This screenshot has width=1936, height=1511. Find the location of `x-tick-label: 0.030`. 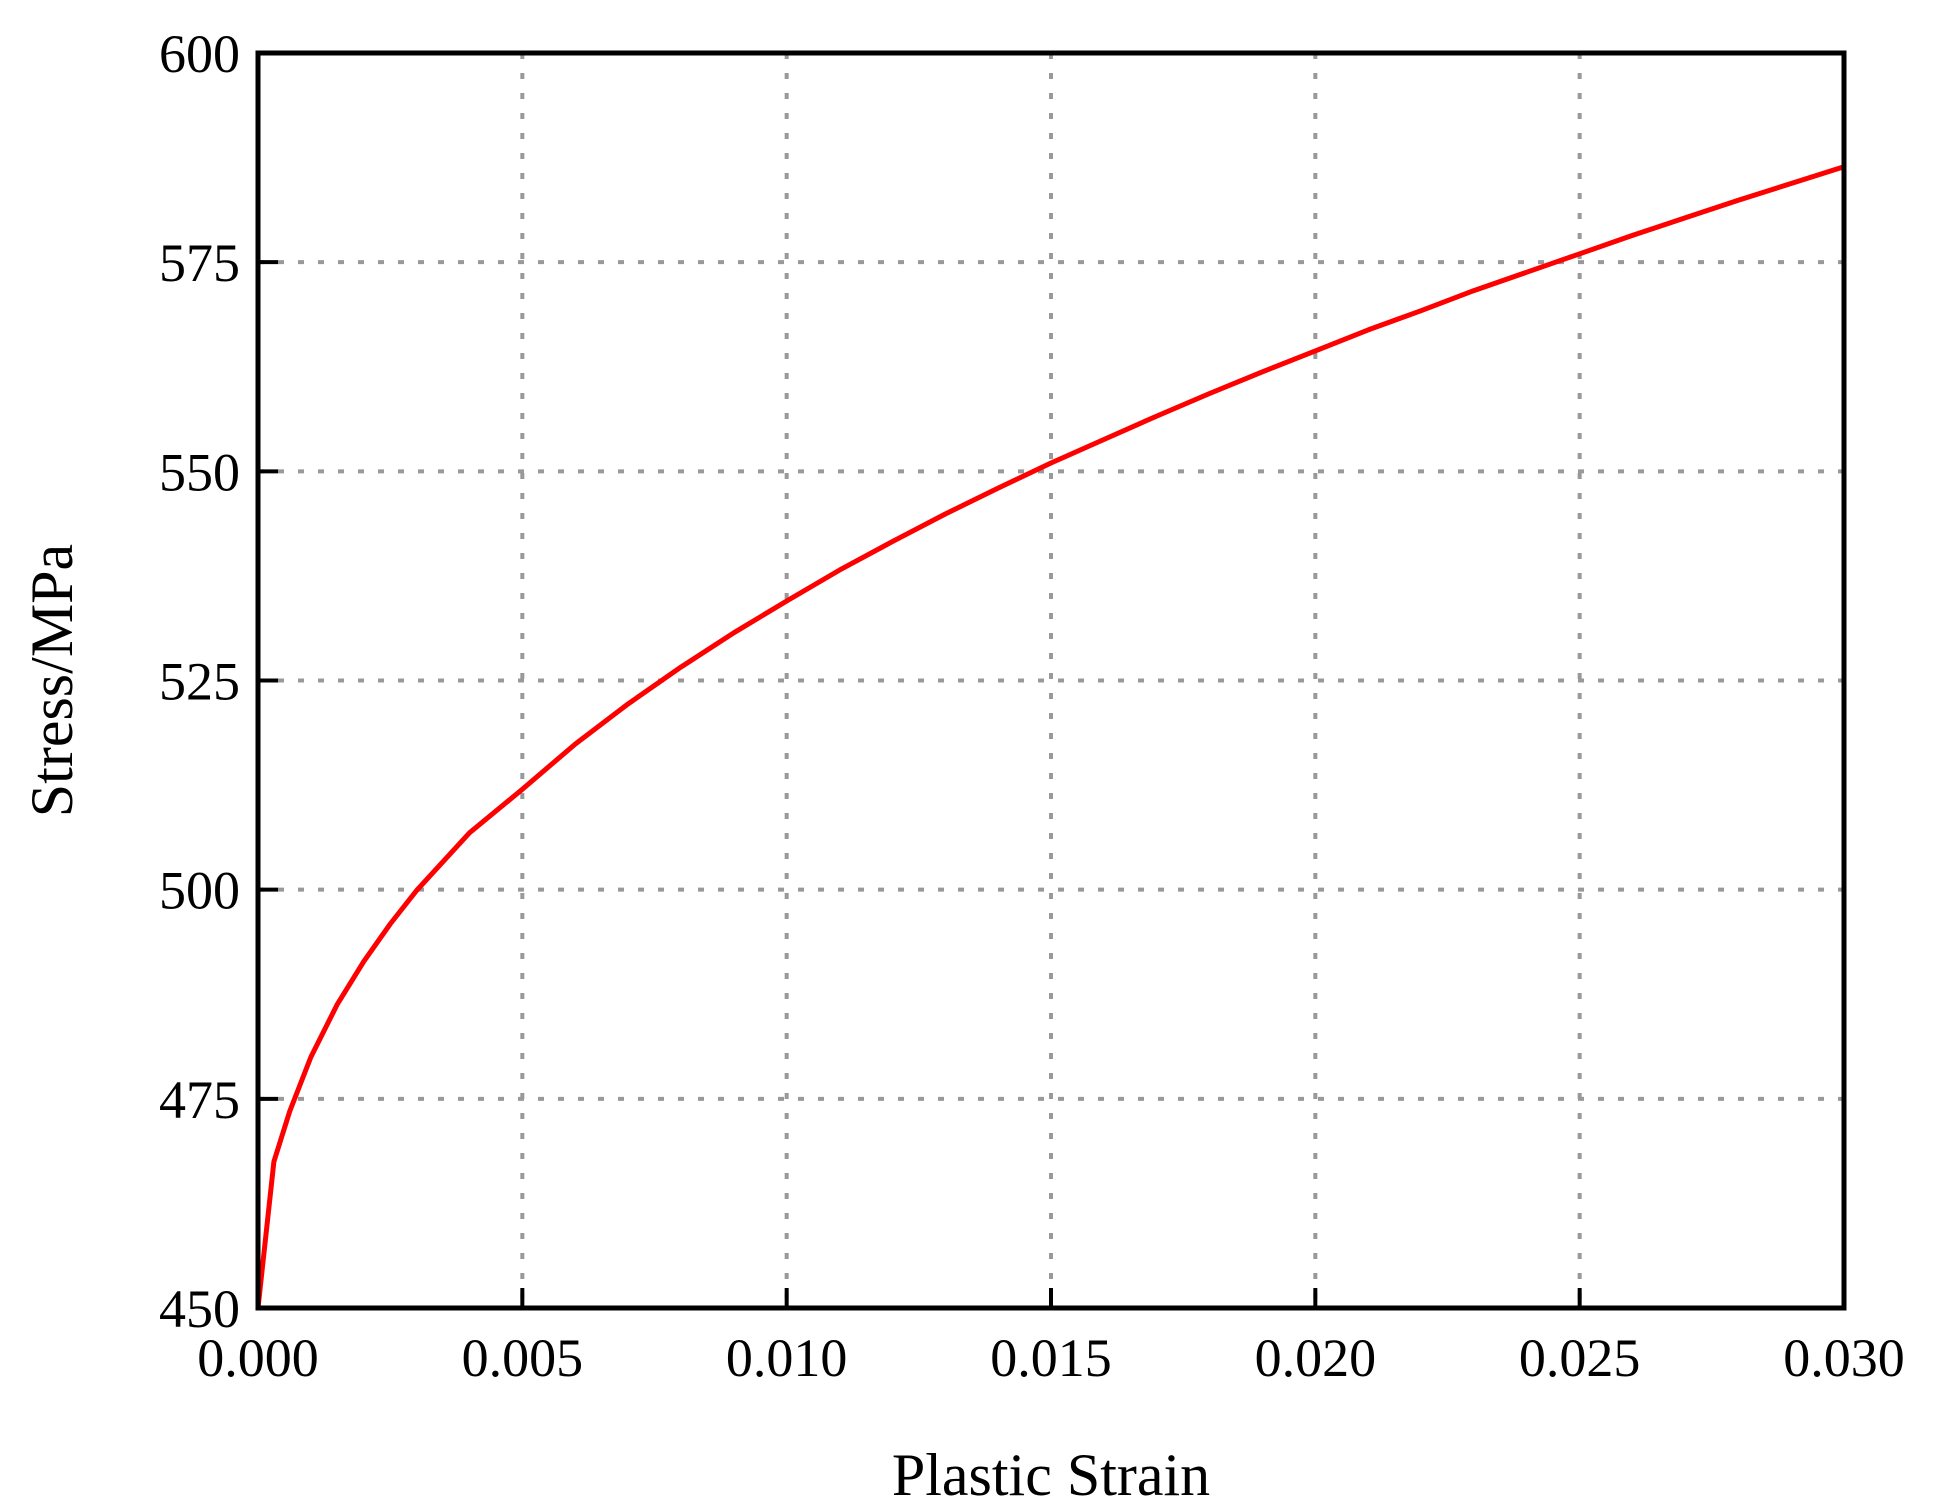

x-tick-label: 0.030 is located at coordinates (1844, 1358).